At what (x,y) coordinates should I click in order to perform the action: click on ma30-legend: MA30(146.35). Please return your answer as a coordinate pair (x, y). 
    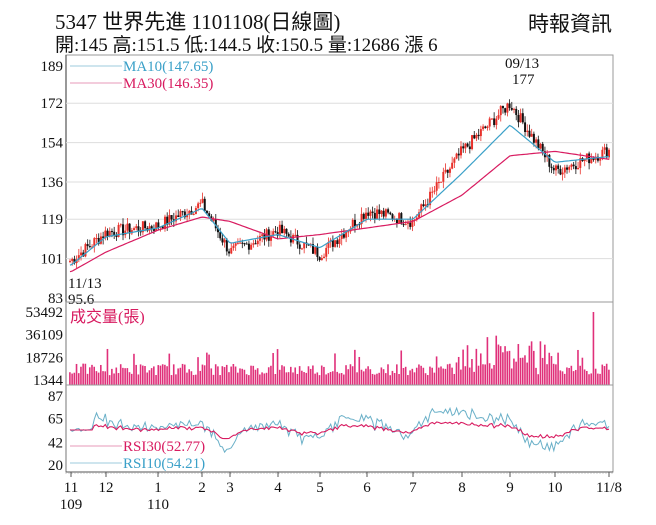
    Looking at the image, I should click on (168, 84).